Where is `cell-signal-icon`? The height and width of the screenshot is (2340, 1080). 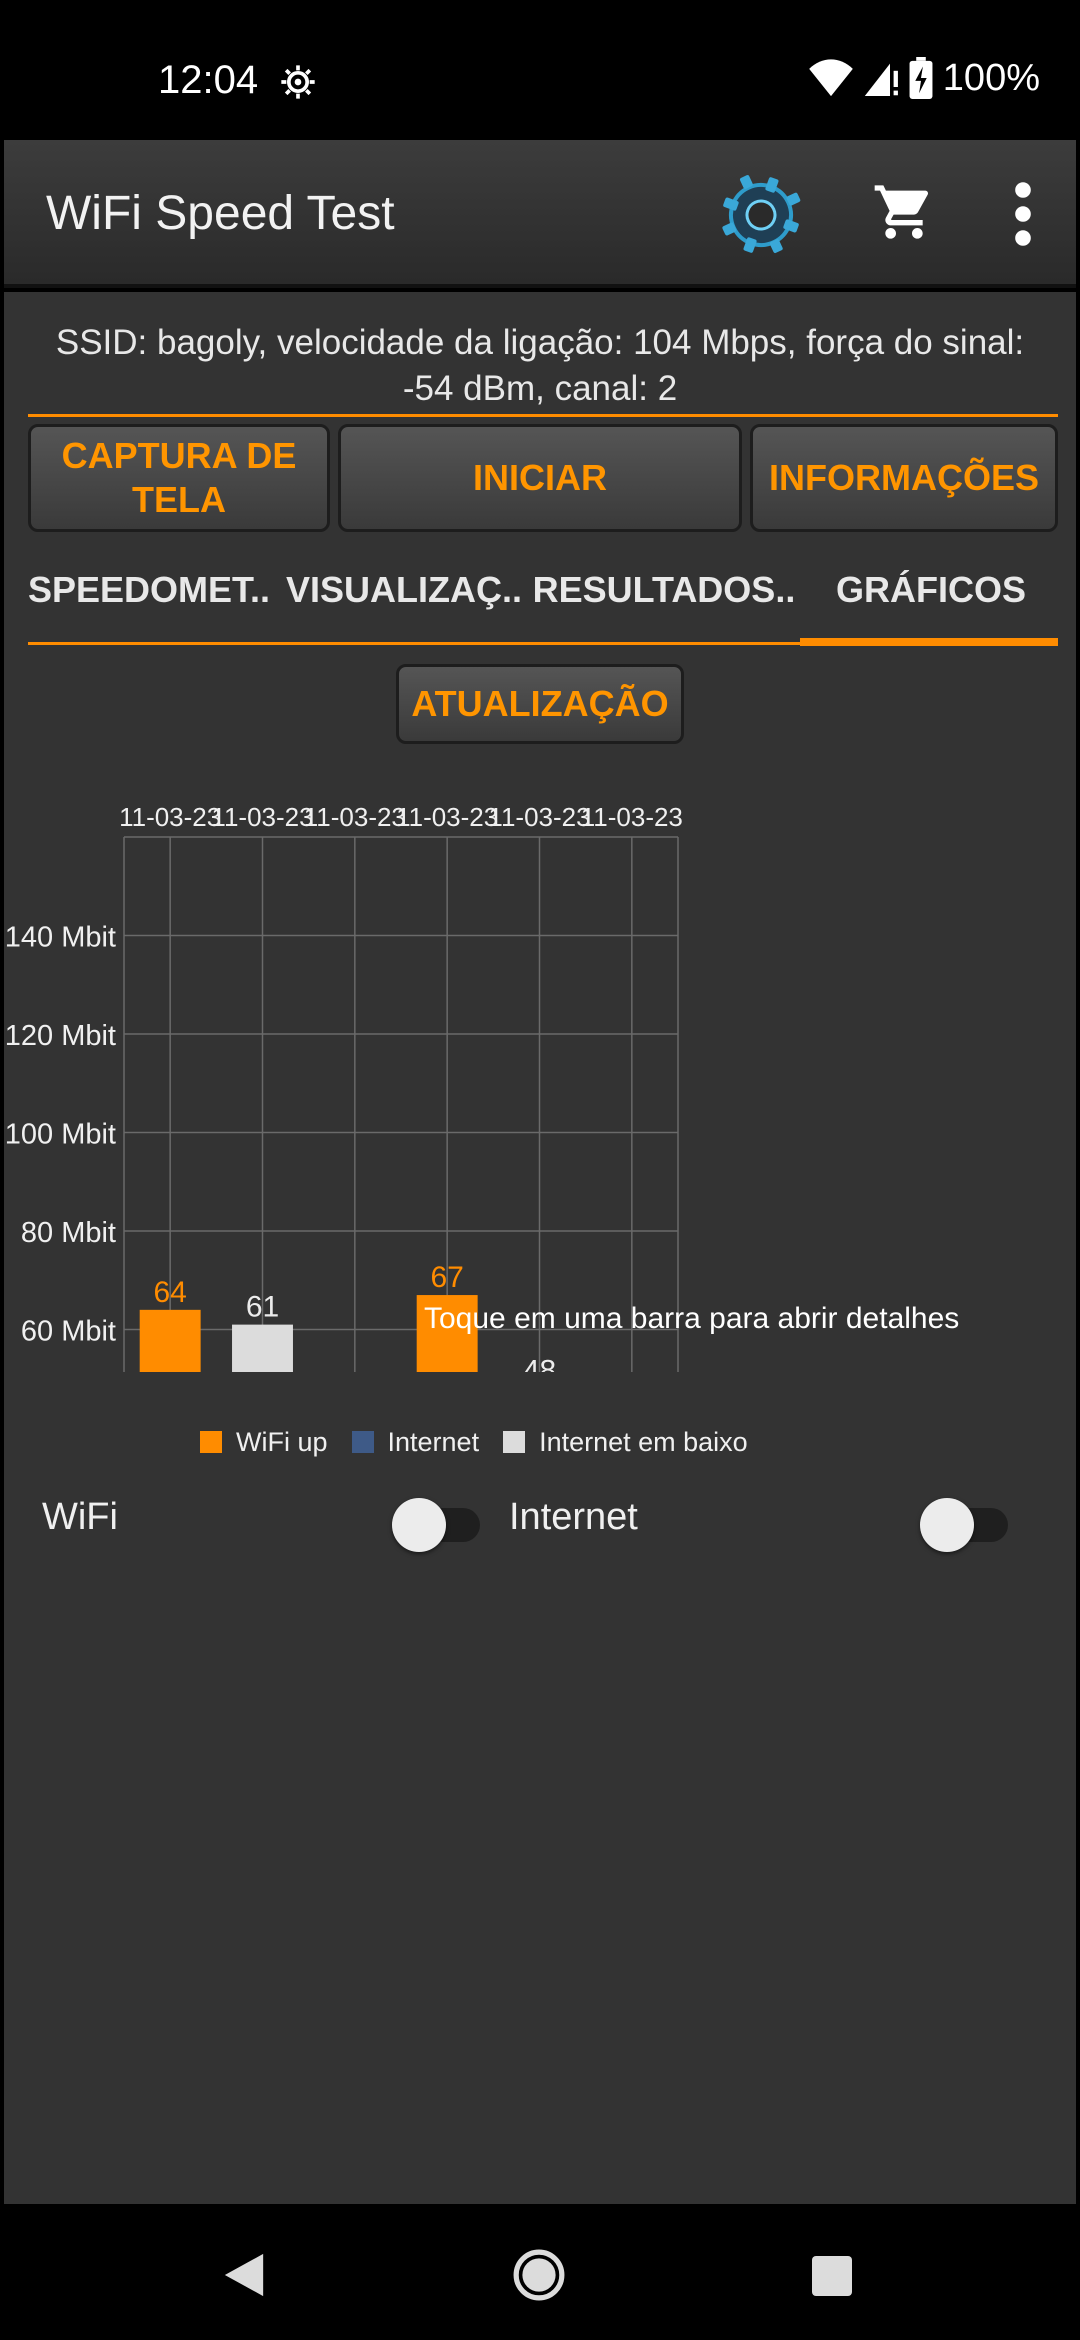
cell-signal-icon is located at coordinates (881, 79).